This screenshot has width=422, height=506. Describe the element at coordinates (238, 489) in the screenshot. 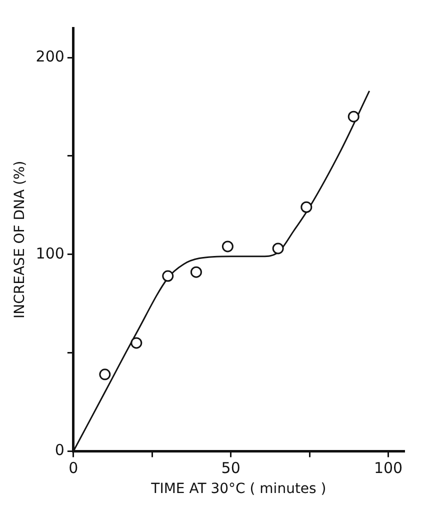

I see `x-axis-title: TIME AT 30°C ( minutes )` at that location.